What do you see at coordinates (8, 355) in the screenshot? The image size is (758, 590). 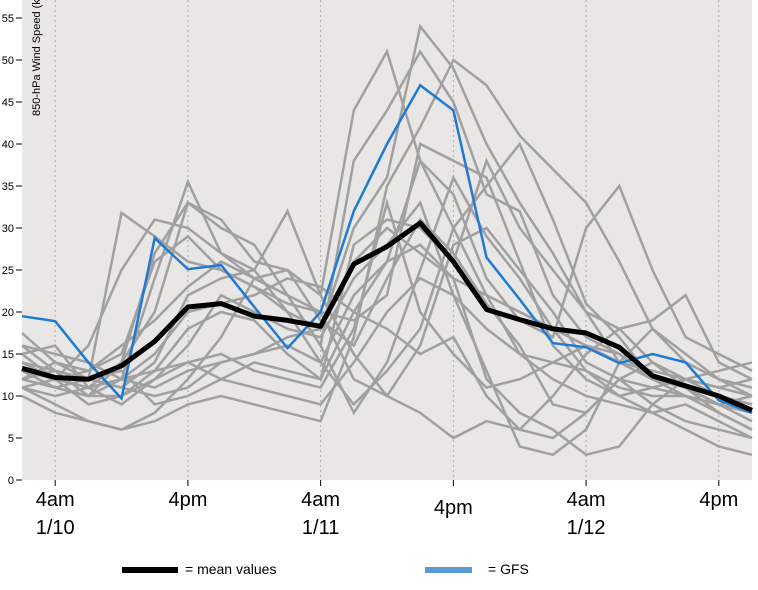 I see `y-tick-label: 15` at bounding box center [8, 355].